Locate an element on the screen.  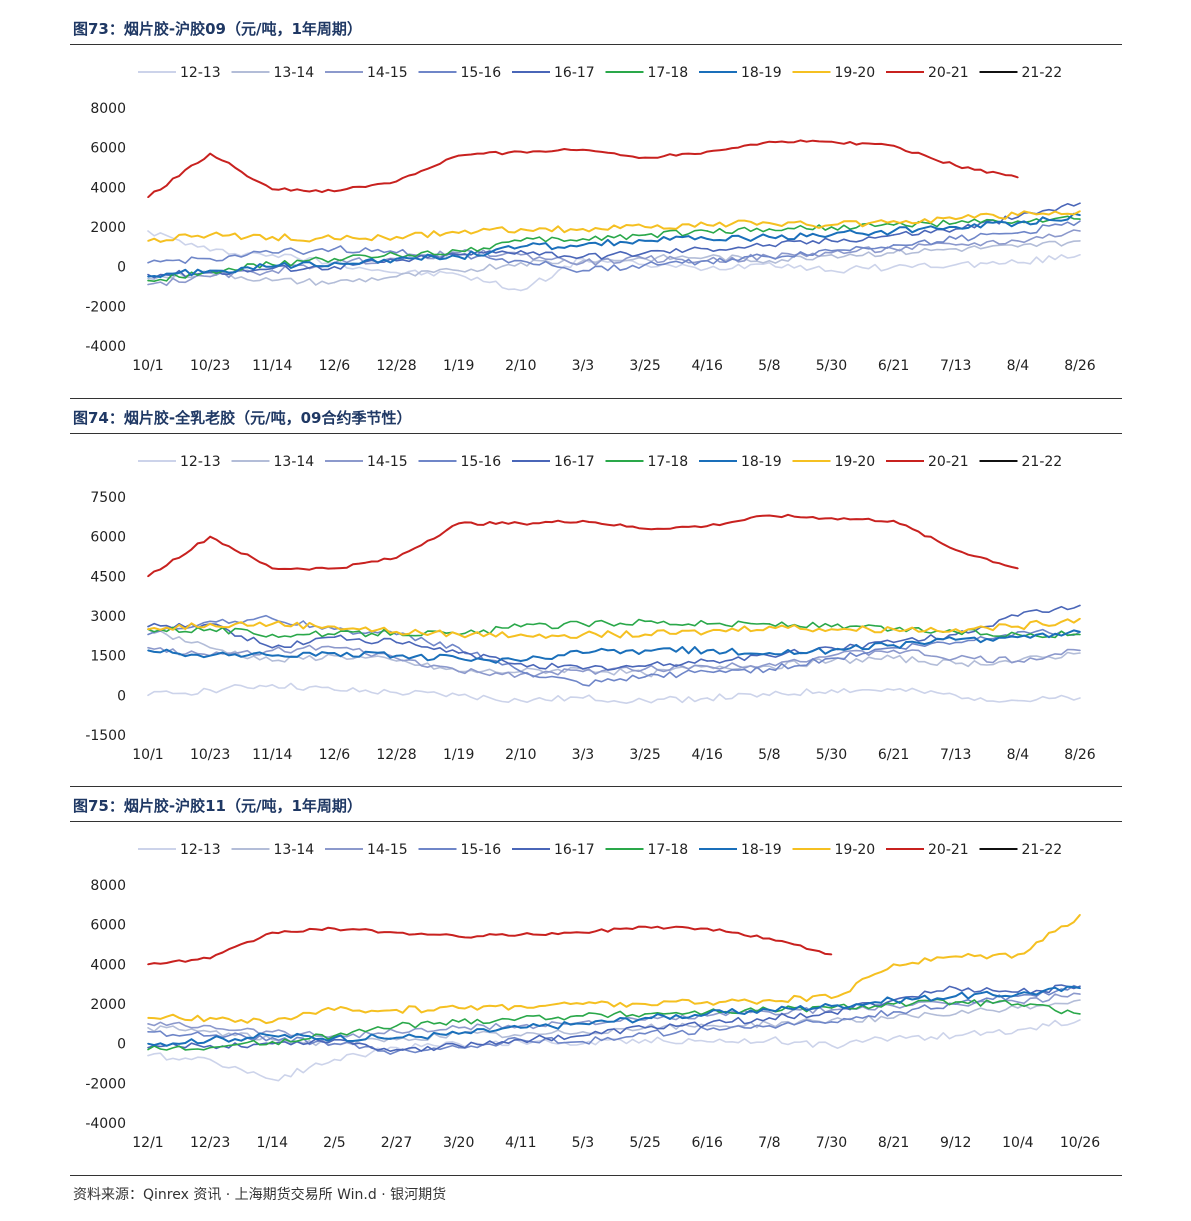
chart-75-rule is located at coordinates (596, 821).